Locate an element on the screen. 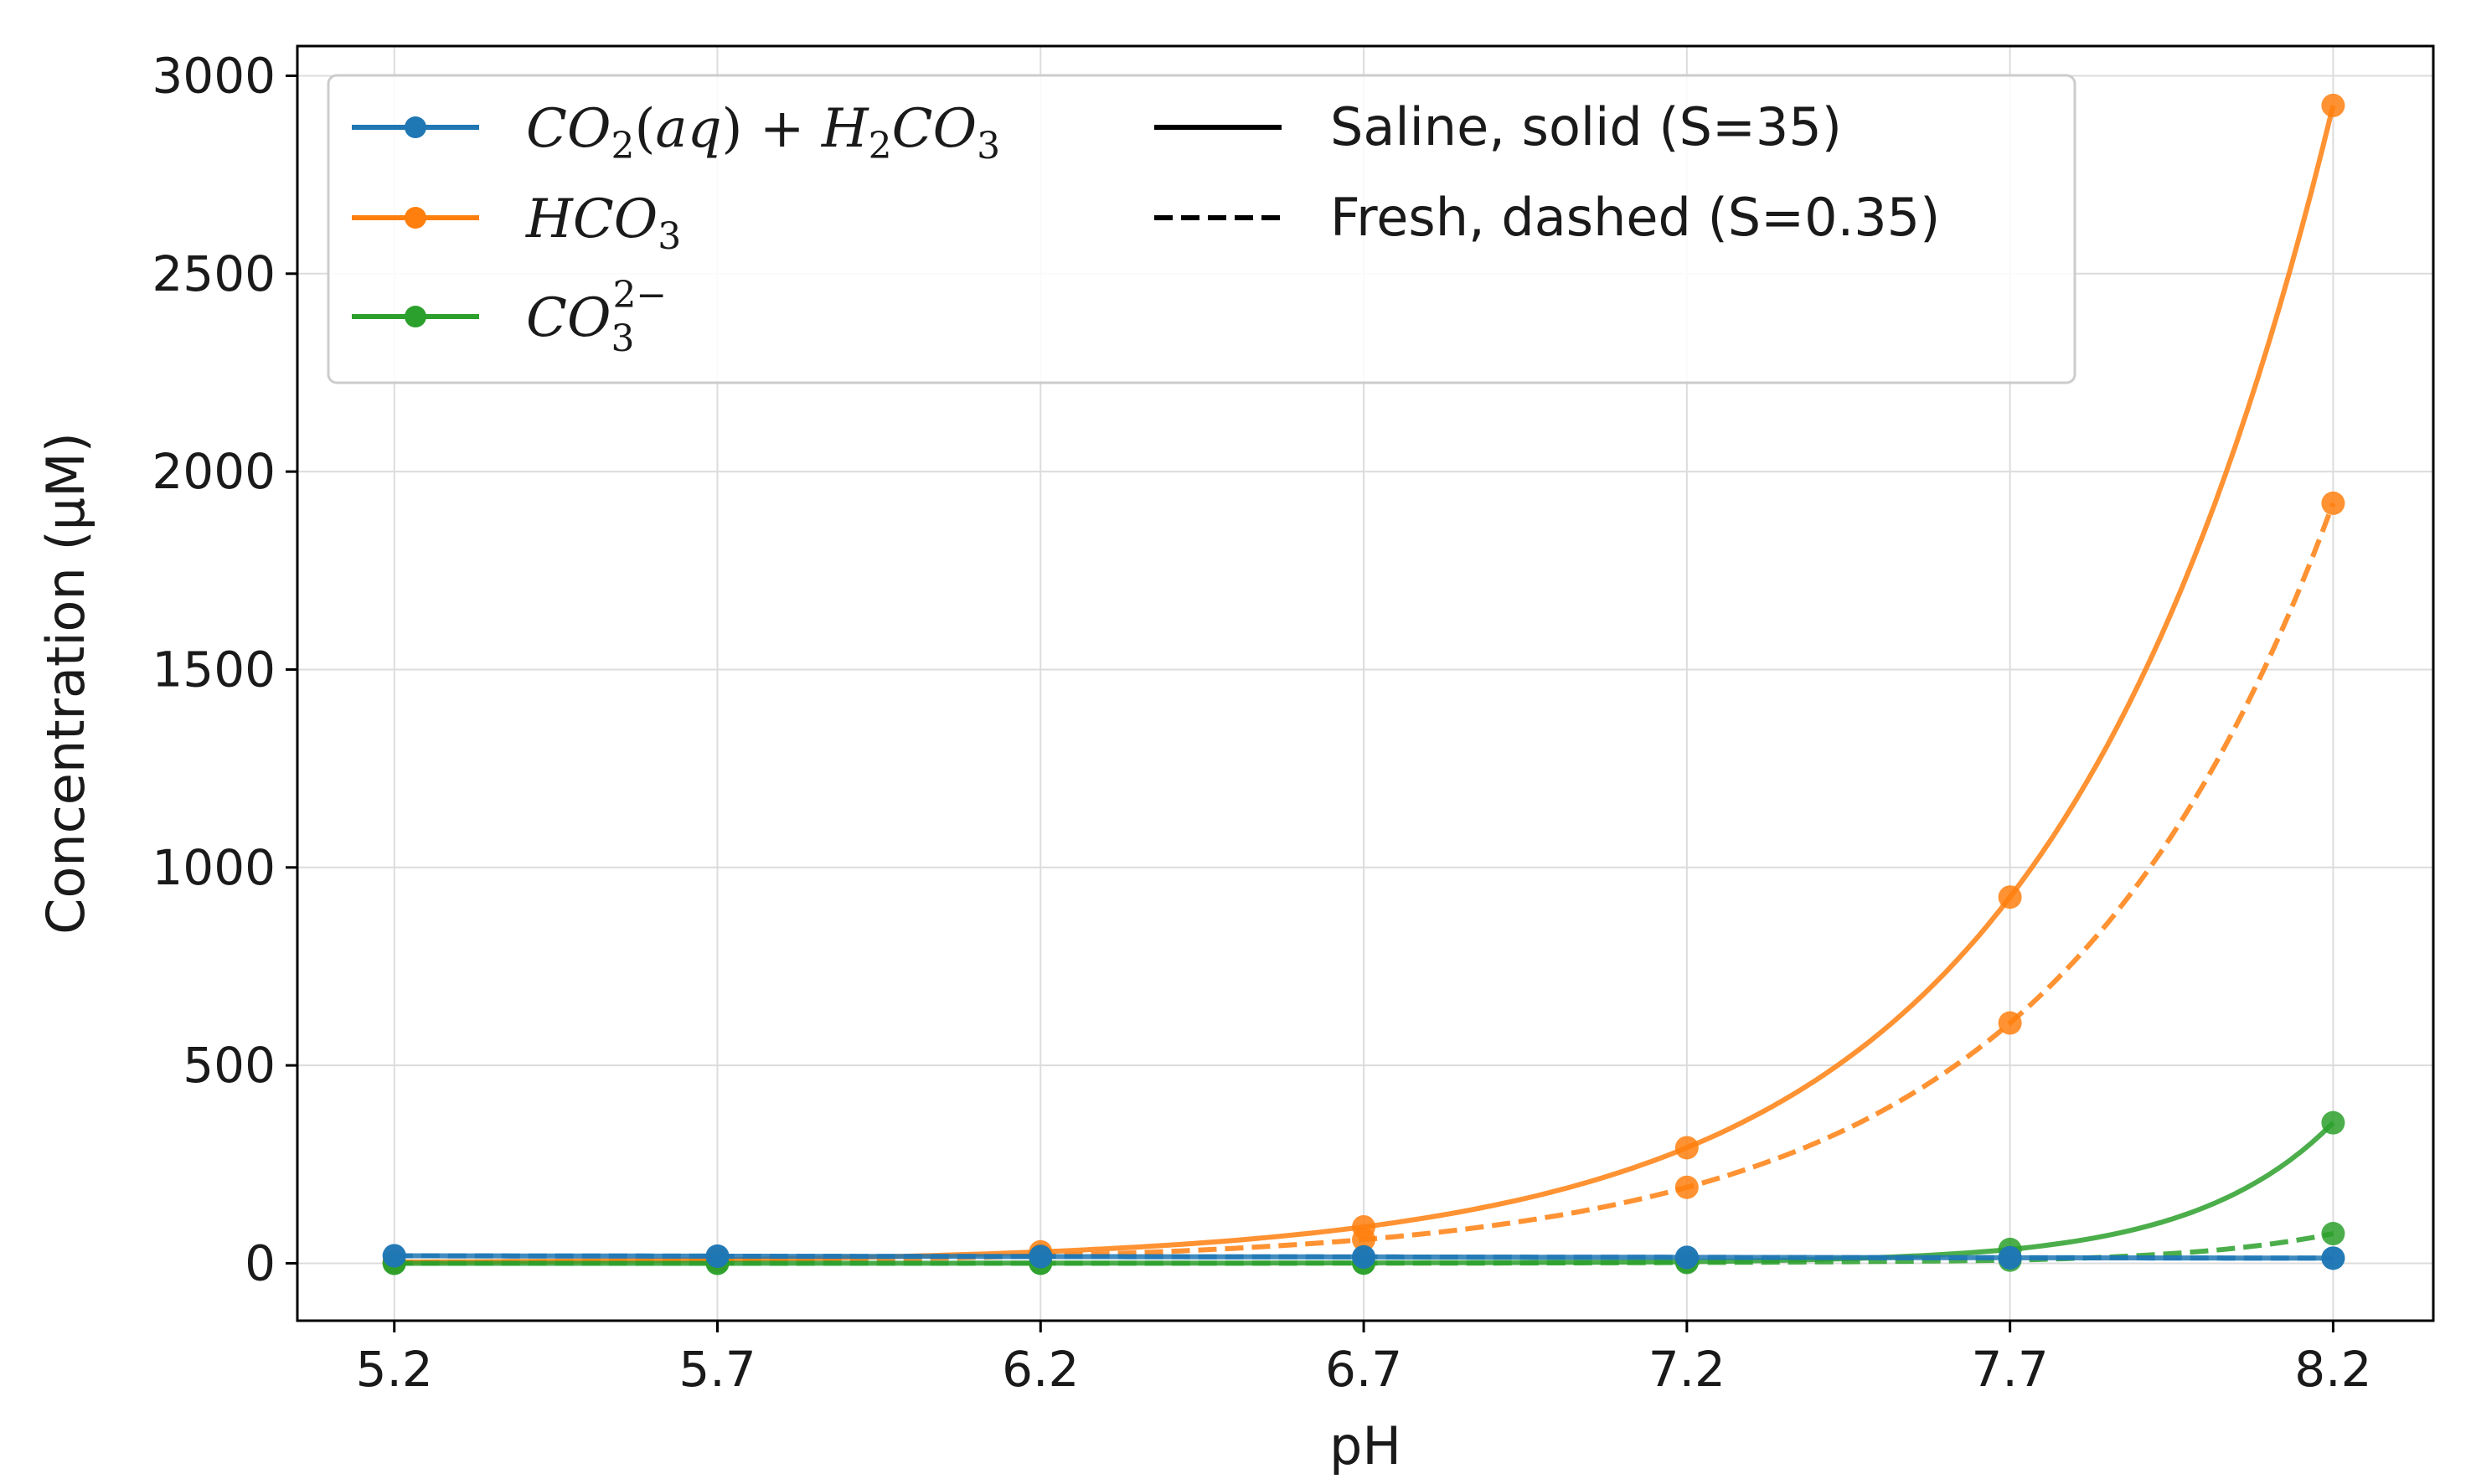 Image resolution: width=2471 pixels, height=1484 pixels. legend-entry-hco3: HCO3 is located at coordinates (516, 223).